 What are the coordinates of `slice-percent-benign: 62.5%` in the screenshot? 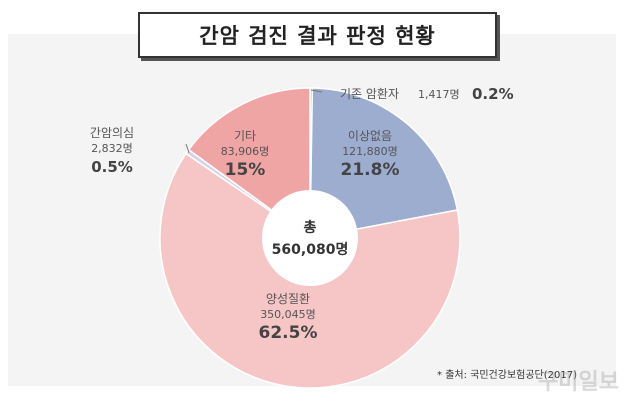 It's located at (288, 333).